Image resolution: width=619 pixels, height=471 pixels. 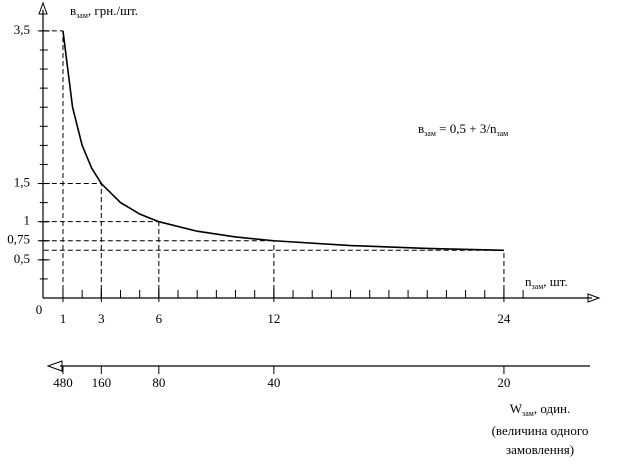 I want to click on y-axis-label: взам, грн./шт., so click(x=104, y=11).